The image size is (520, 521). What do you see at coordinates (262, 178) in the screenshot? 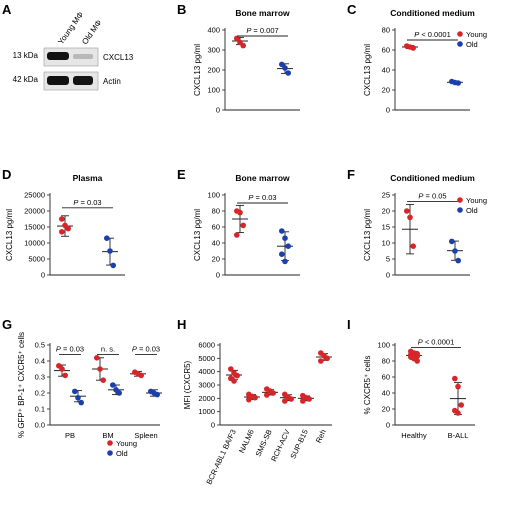
I see `panel-title-e: Bone marrow` at bounding box center [262, 178].